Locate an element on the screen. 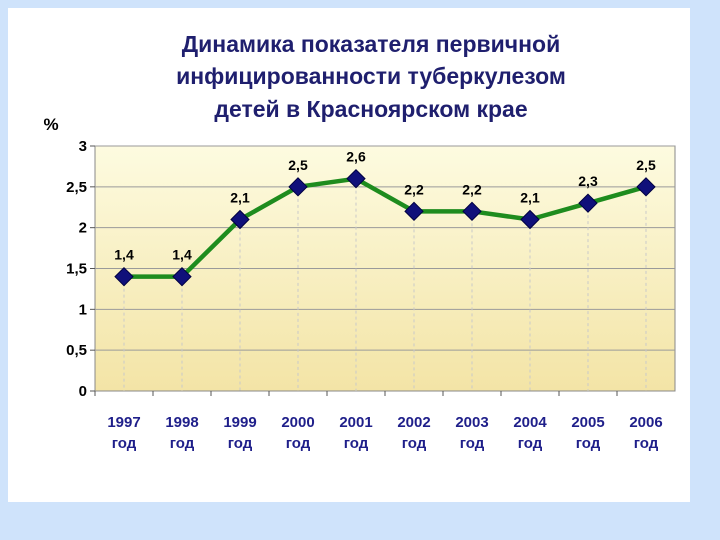 This screenshot has height=540, width=720. data-label: 2,3 is located at coordinates (588, 181).